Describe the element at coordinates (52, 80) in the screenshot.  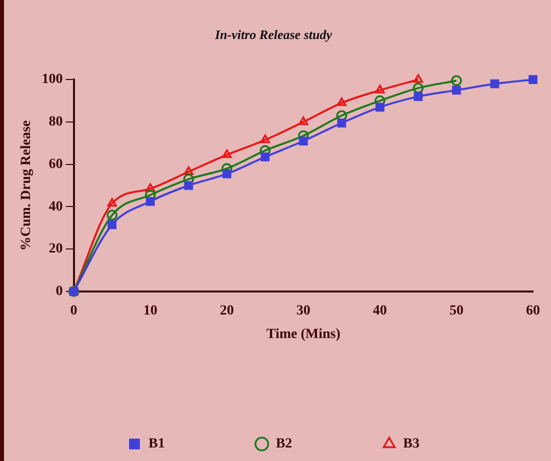
I see `y-tick-label: 100` at that location.